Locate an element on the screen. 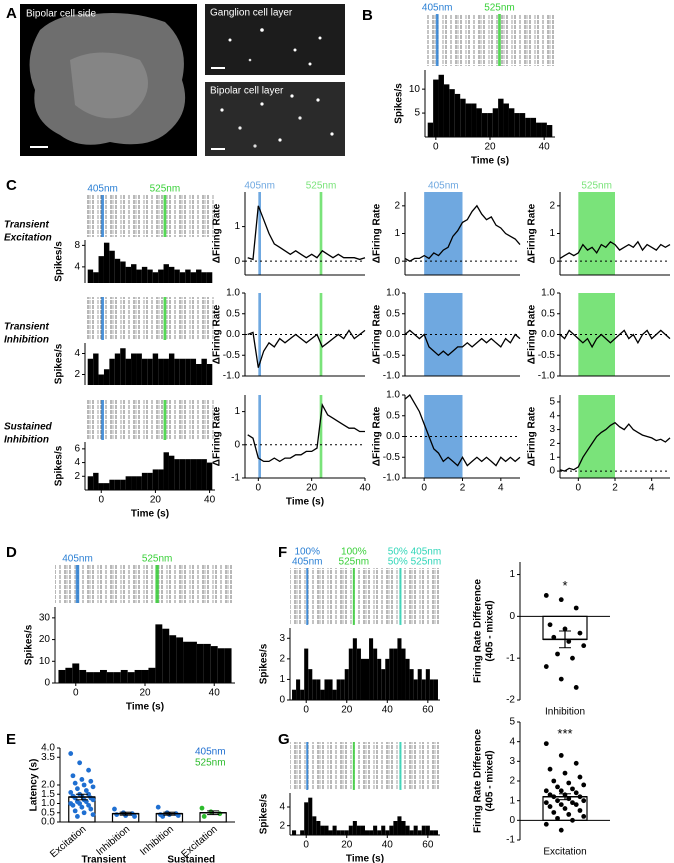  trace is located at coordinates (306, 432).